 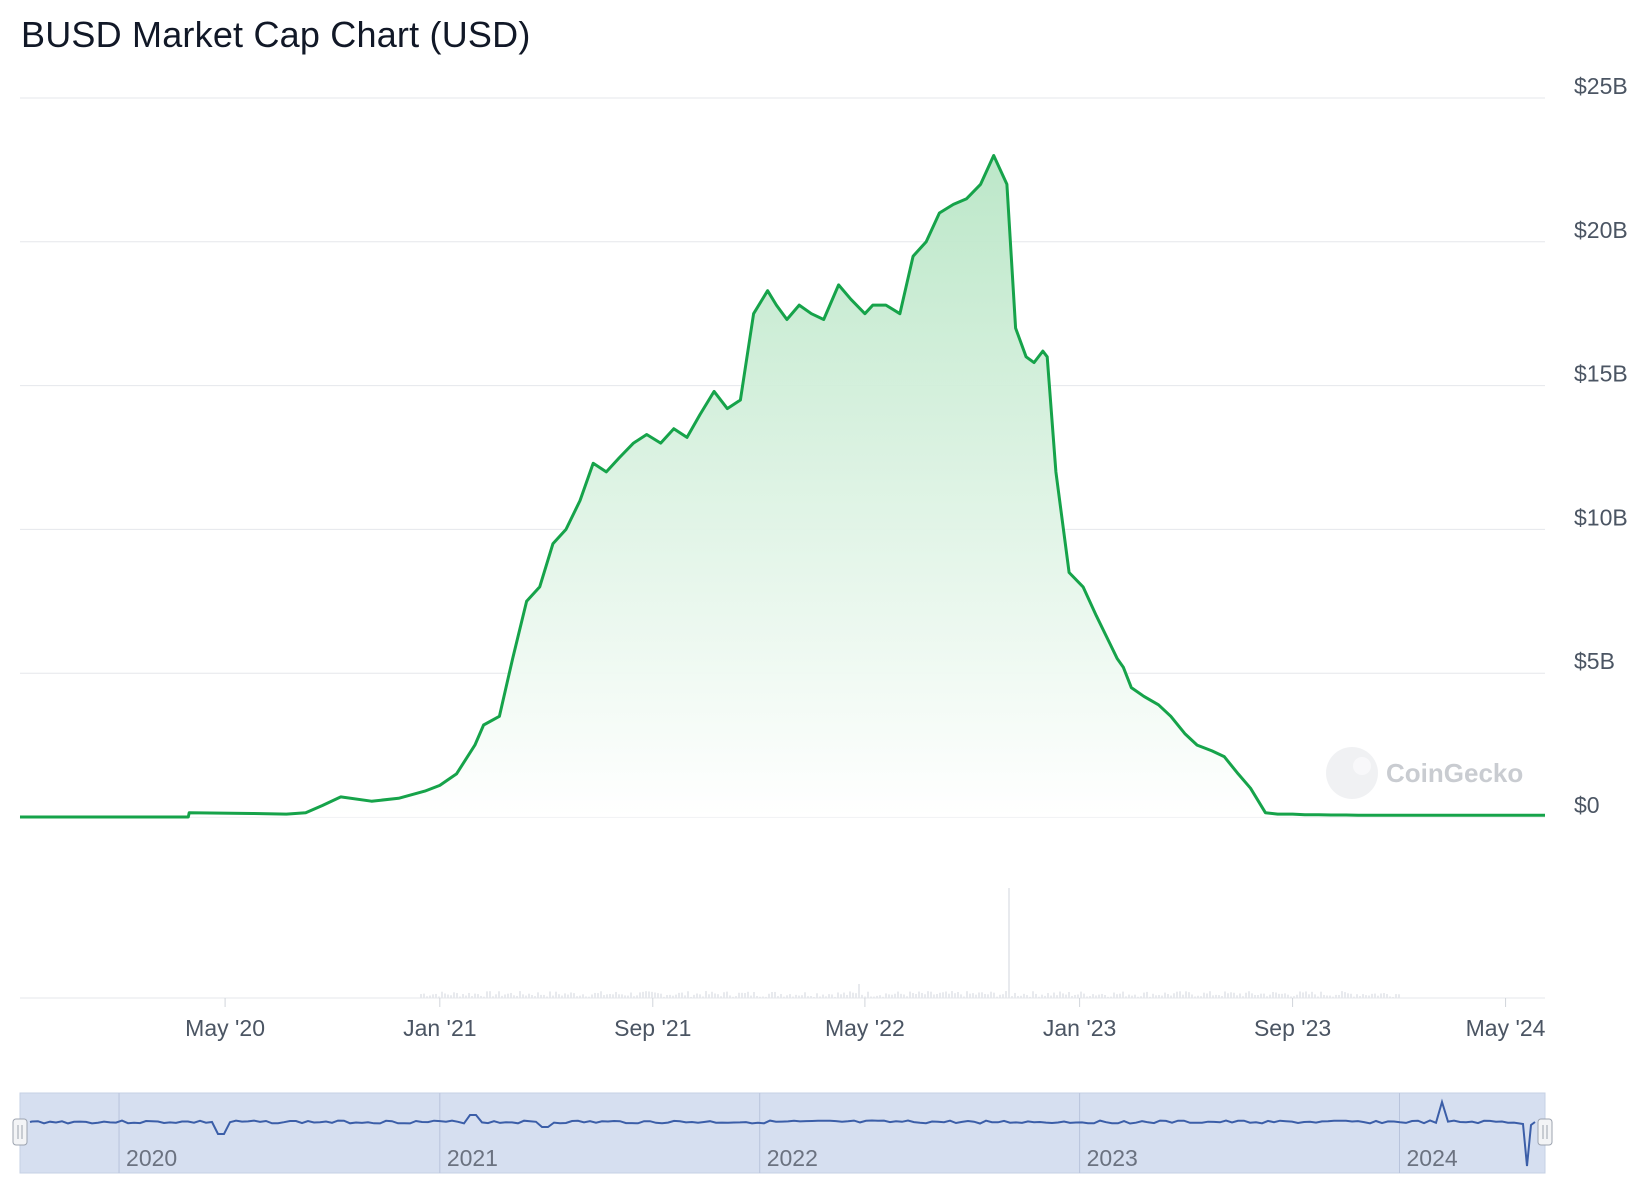 What do you see at coordinates (1601, 230) in the screenshot?
I see `y-tick-label: $20B` at bounding box center [1601, 230].